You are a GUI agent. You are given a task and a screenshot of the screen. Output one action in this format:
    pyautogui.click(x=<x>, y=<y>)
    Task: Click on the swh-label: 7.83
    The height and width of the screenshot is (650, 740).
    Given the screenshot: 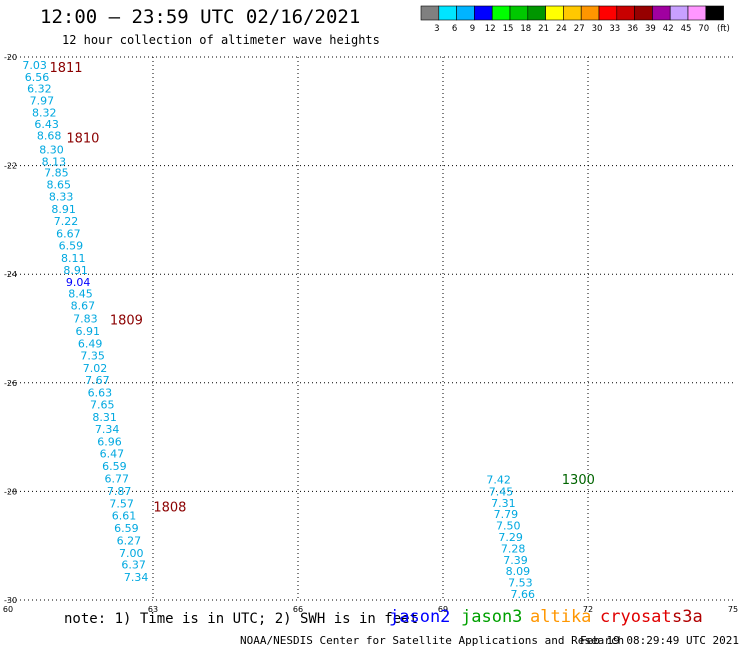 What is the action you would take?
    pyautogui.click(x=85, y=319)
    